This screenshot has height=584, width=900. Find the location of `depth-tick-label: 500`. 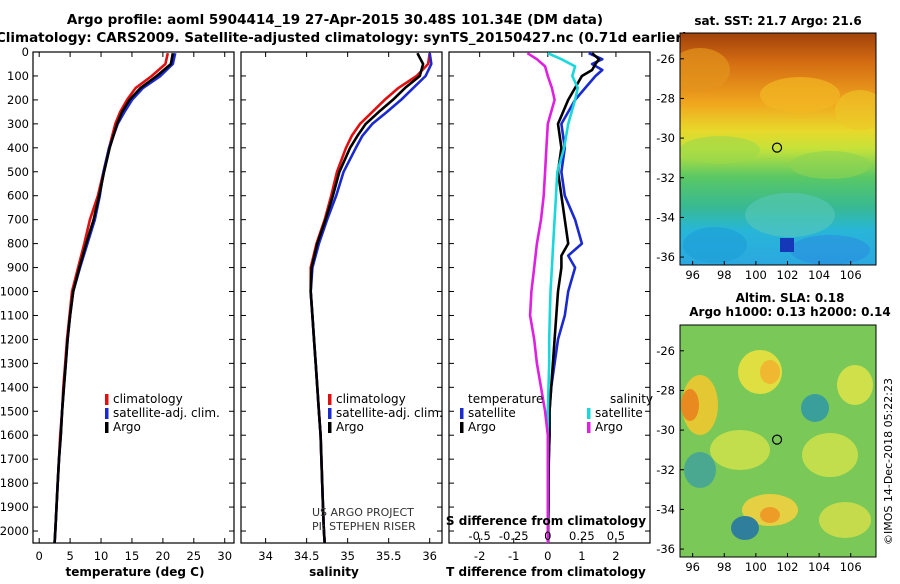

depth-tick-label: 500 is located at coordinates (18, 172).